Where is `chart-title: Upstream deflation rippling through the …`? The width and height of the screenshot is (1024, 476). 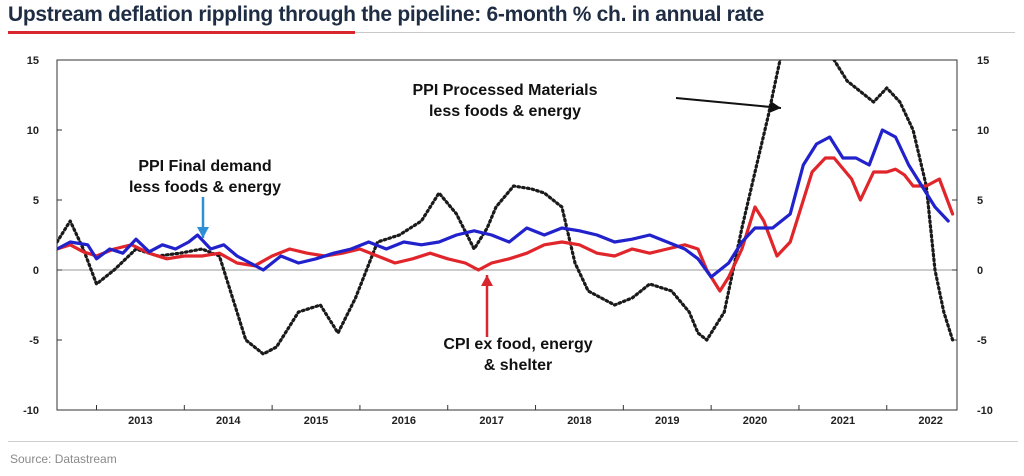
chart-title: Upstream deflation rippling through the … is located at coordinates (386, 14).